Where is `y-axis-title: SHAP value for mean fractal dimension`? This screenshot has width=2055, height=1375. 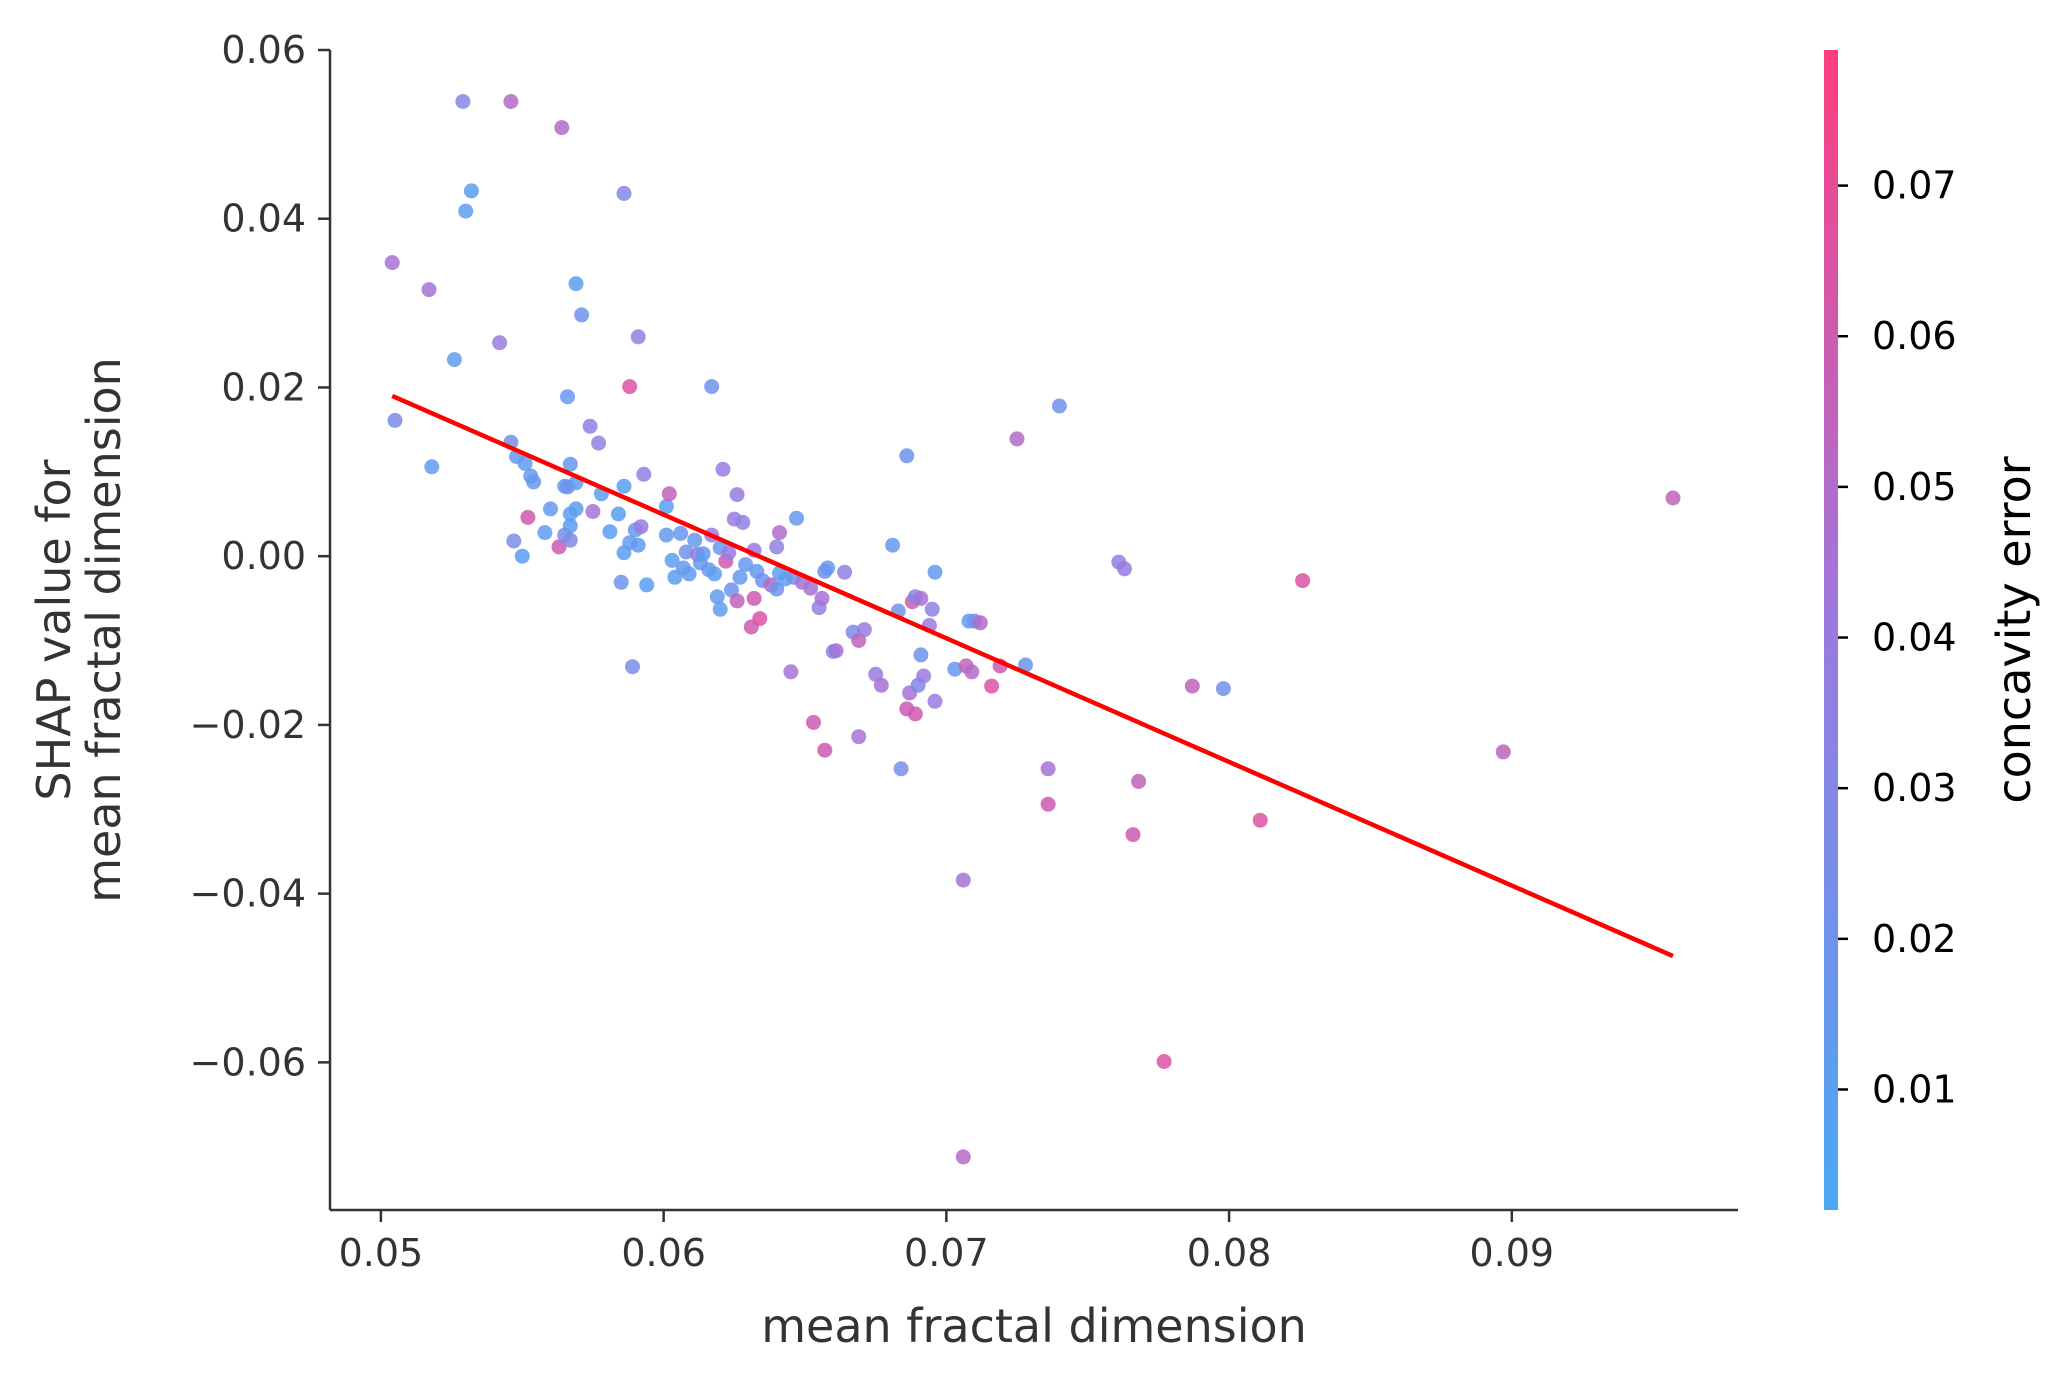 y-axis-title: SHAP value for mean fractal dimension is located at coordinates (79, 630).